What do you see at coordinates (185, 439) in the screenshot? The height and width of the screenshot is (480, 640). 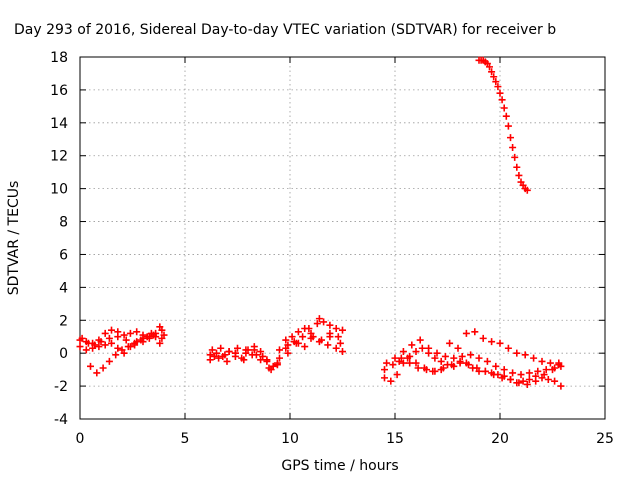 I see `x-tick-label: 5` at bounding box center [185, 439].